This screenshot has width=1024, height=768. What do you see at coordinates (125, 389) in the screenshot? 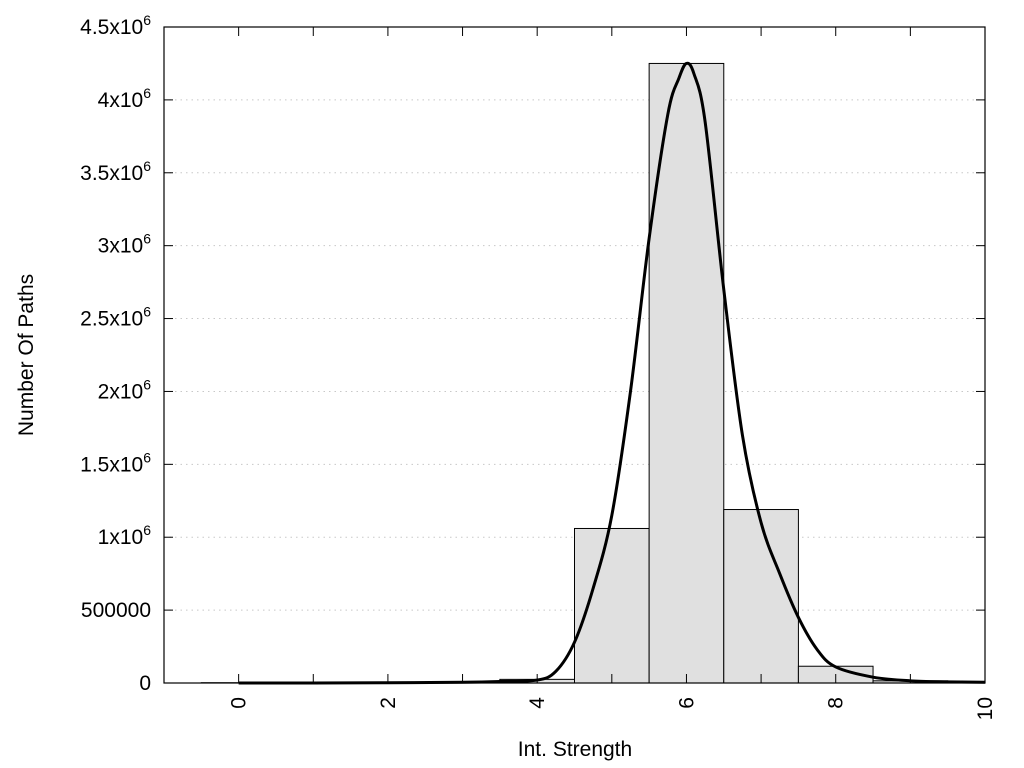
I see `y-tick-label: 2x10⁶` at bounding box center [125, 389].